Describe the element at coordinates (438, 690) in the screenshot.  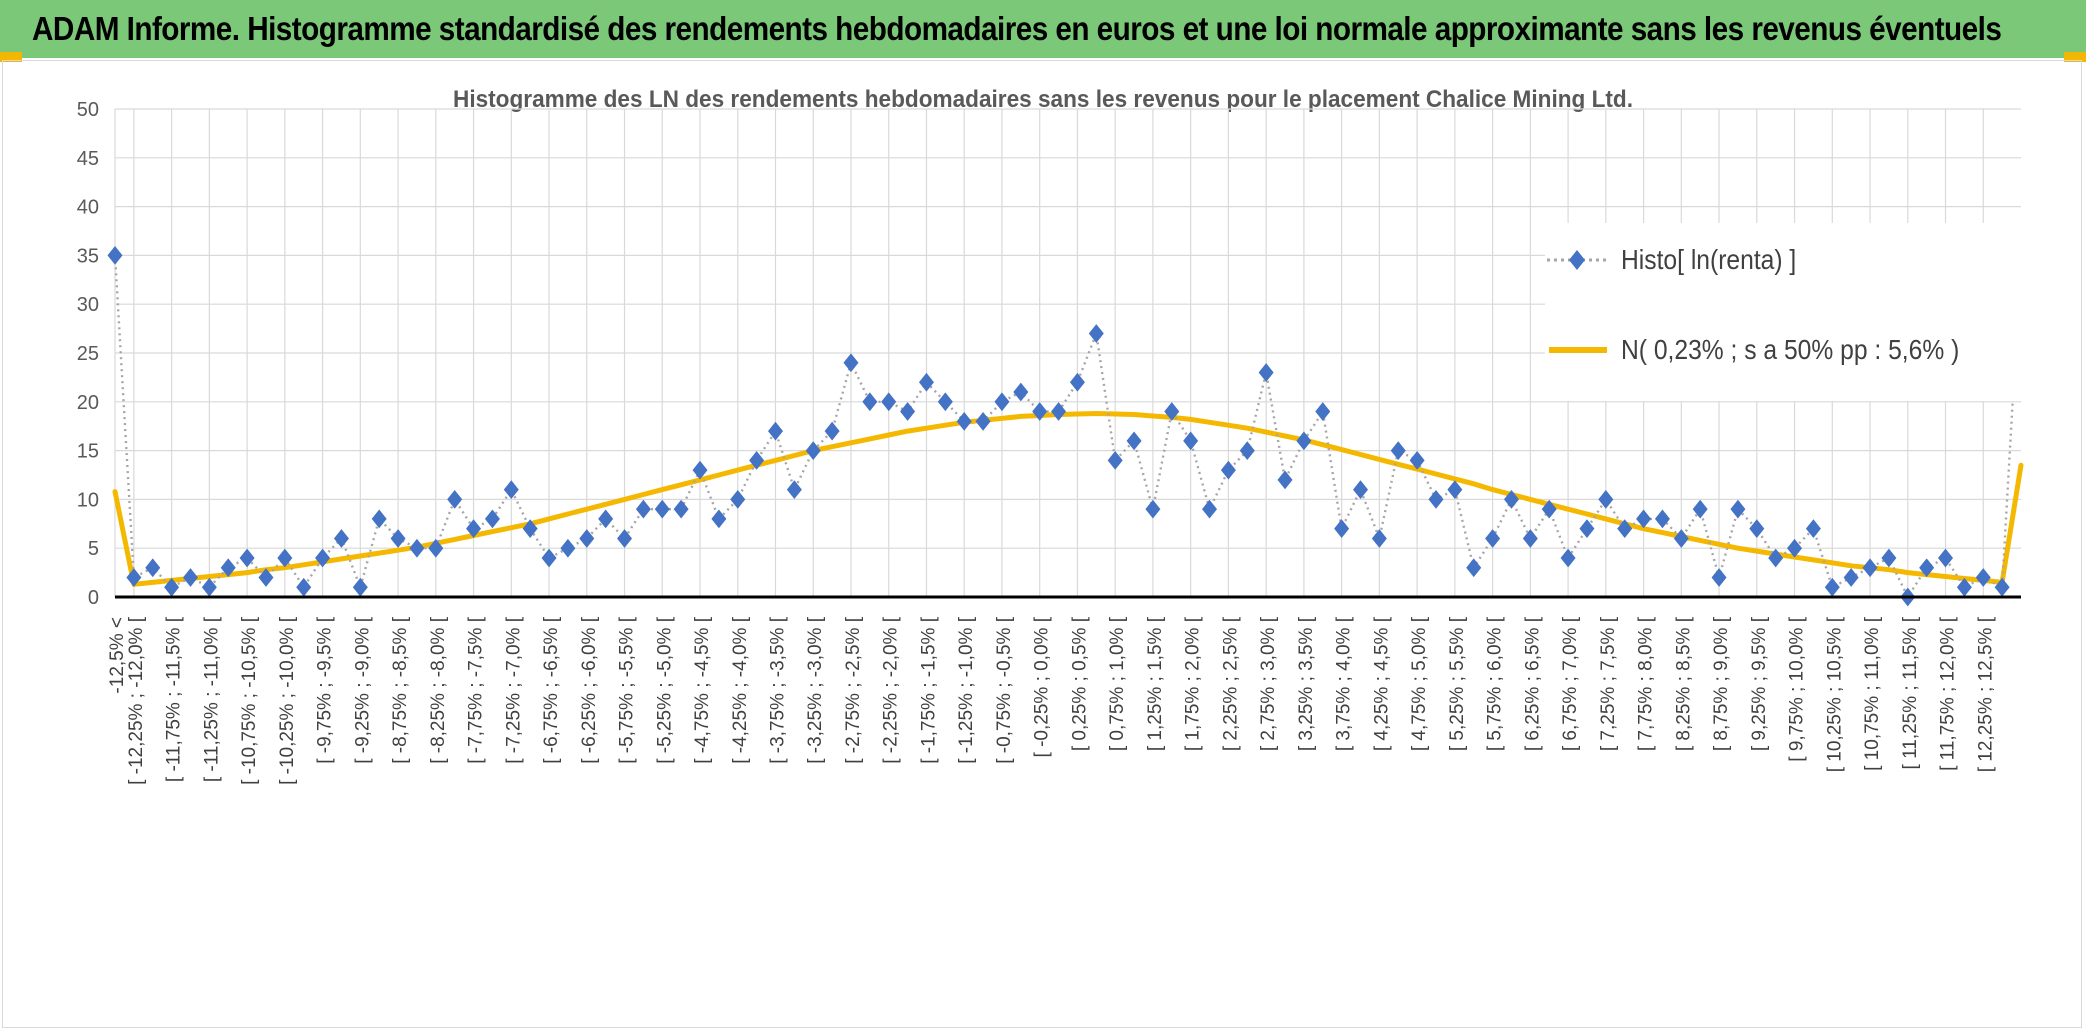
I see `x-tick-label: [ -8,25% ; -8,0% [` at that location.